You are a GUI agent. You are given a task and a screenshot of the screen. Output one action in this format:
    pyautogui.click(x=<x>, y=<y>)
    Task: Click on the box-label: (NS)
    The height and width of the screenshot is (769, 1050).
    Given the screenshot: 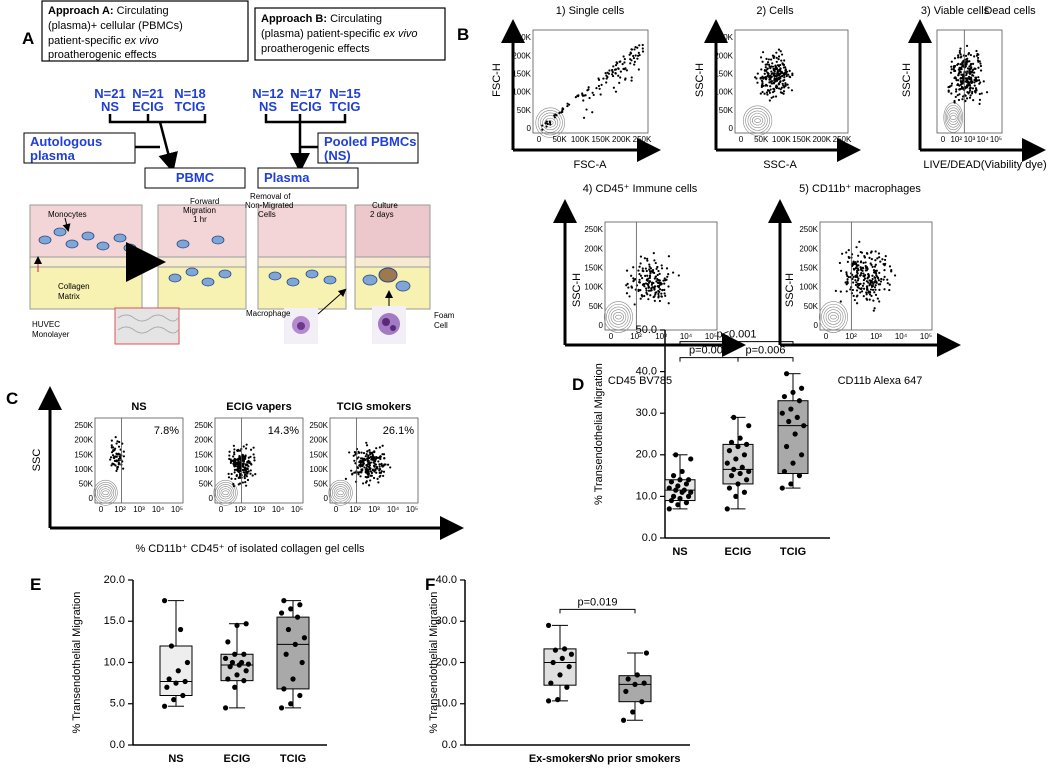 What is the action you would take?
    pyautogui.click(x=337, y=155)
    